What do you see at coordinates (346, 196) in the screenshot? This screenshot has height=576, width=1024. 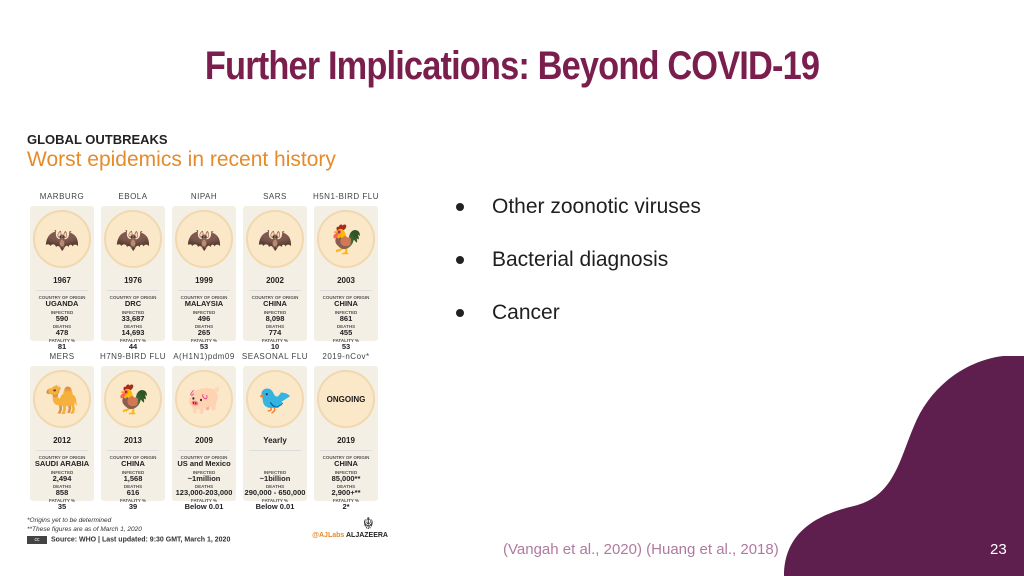 I see `outbreak-name: H5N1-BIRD FLU` at bounding box center [346, 196].